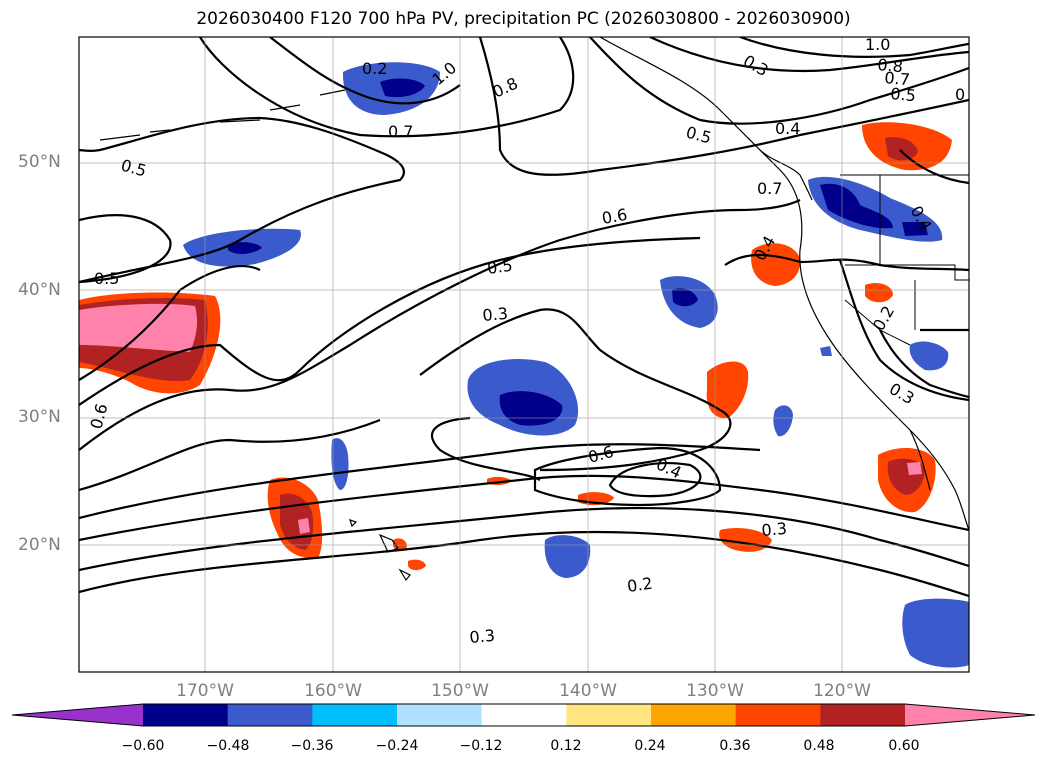 This screenshot has height=765, width=1047. What do you see at coordinates (481, 746) in the screenshot?
I see `colorbar-tick: −0.12` at bounding box center [481, 746].